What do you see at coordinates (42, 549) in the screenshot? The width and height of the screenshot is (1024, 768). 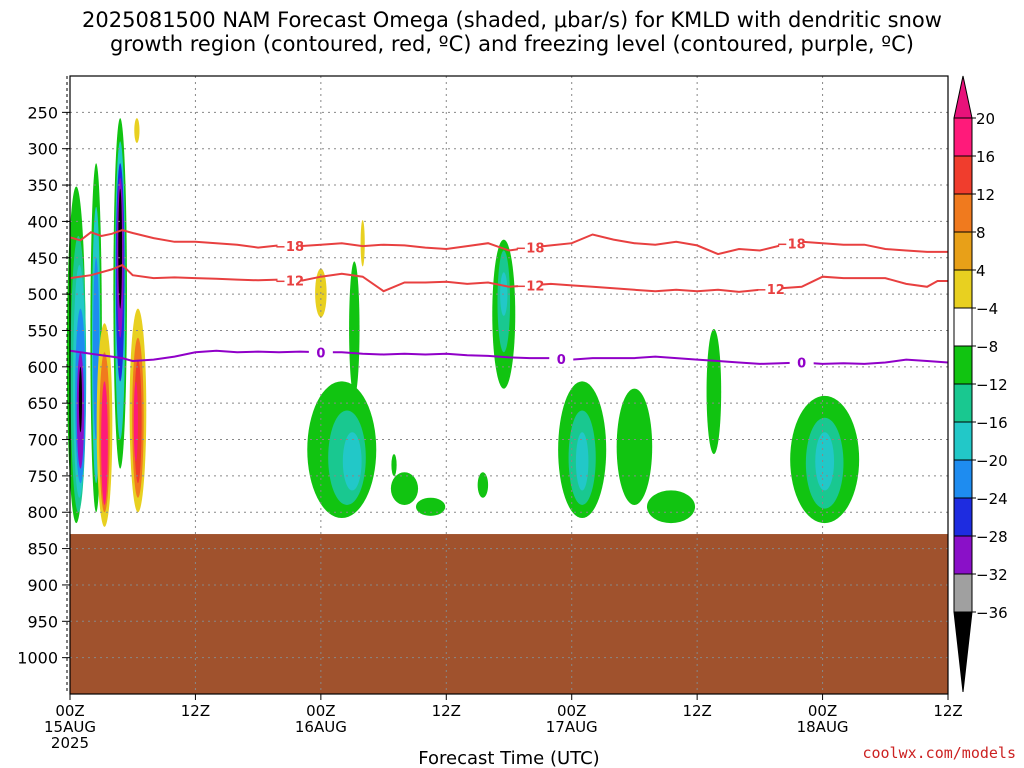 I see `y-tick-label-850: 850` at bounding box center [42, 549].